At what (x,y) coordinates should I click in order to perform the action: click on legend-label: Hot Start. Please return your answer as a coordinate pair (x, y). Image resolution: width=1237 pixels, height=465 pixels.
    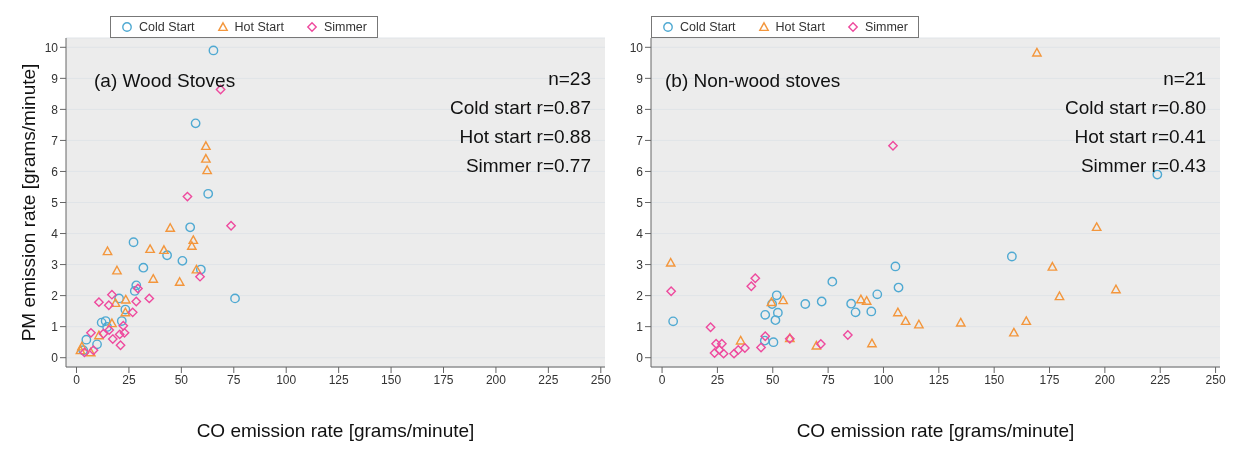
    Looking at the image, I should click on (800, 27).